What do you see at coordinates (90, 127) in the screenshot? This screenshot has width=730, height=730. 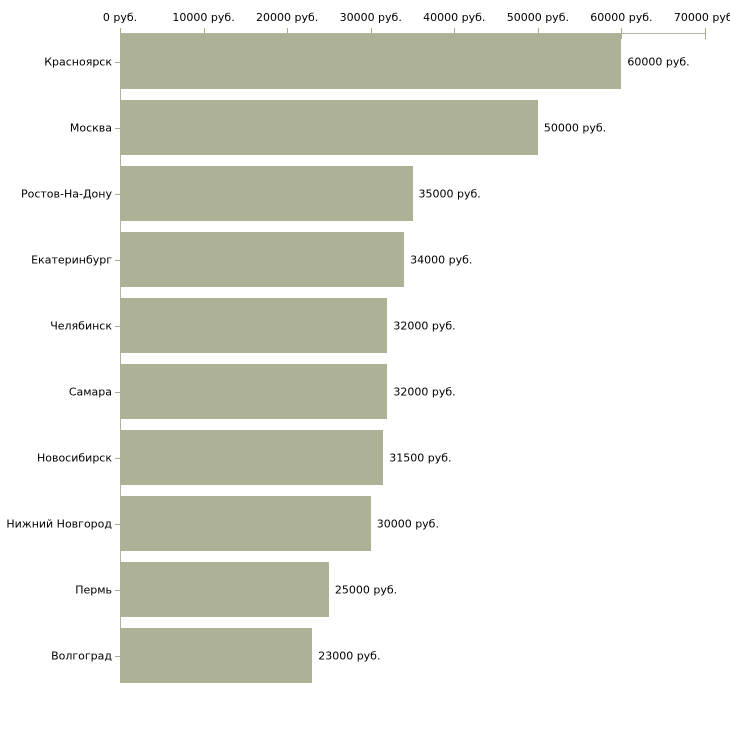 I see `category-label: Москва` at bounding box center [90, 127].